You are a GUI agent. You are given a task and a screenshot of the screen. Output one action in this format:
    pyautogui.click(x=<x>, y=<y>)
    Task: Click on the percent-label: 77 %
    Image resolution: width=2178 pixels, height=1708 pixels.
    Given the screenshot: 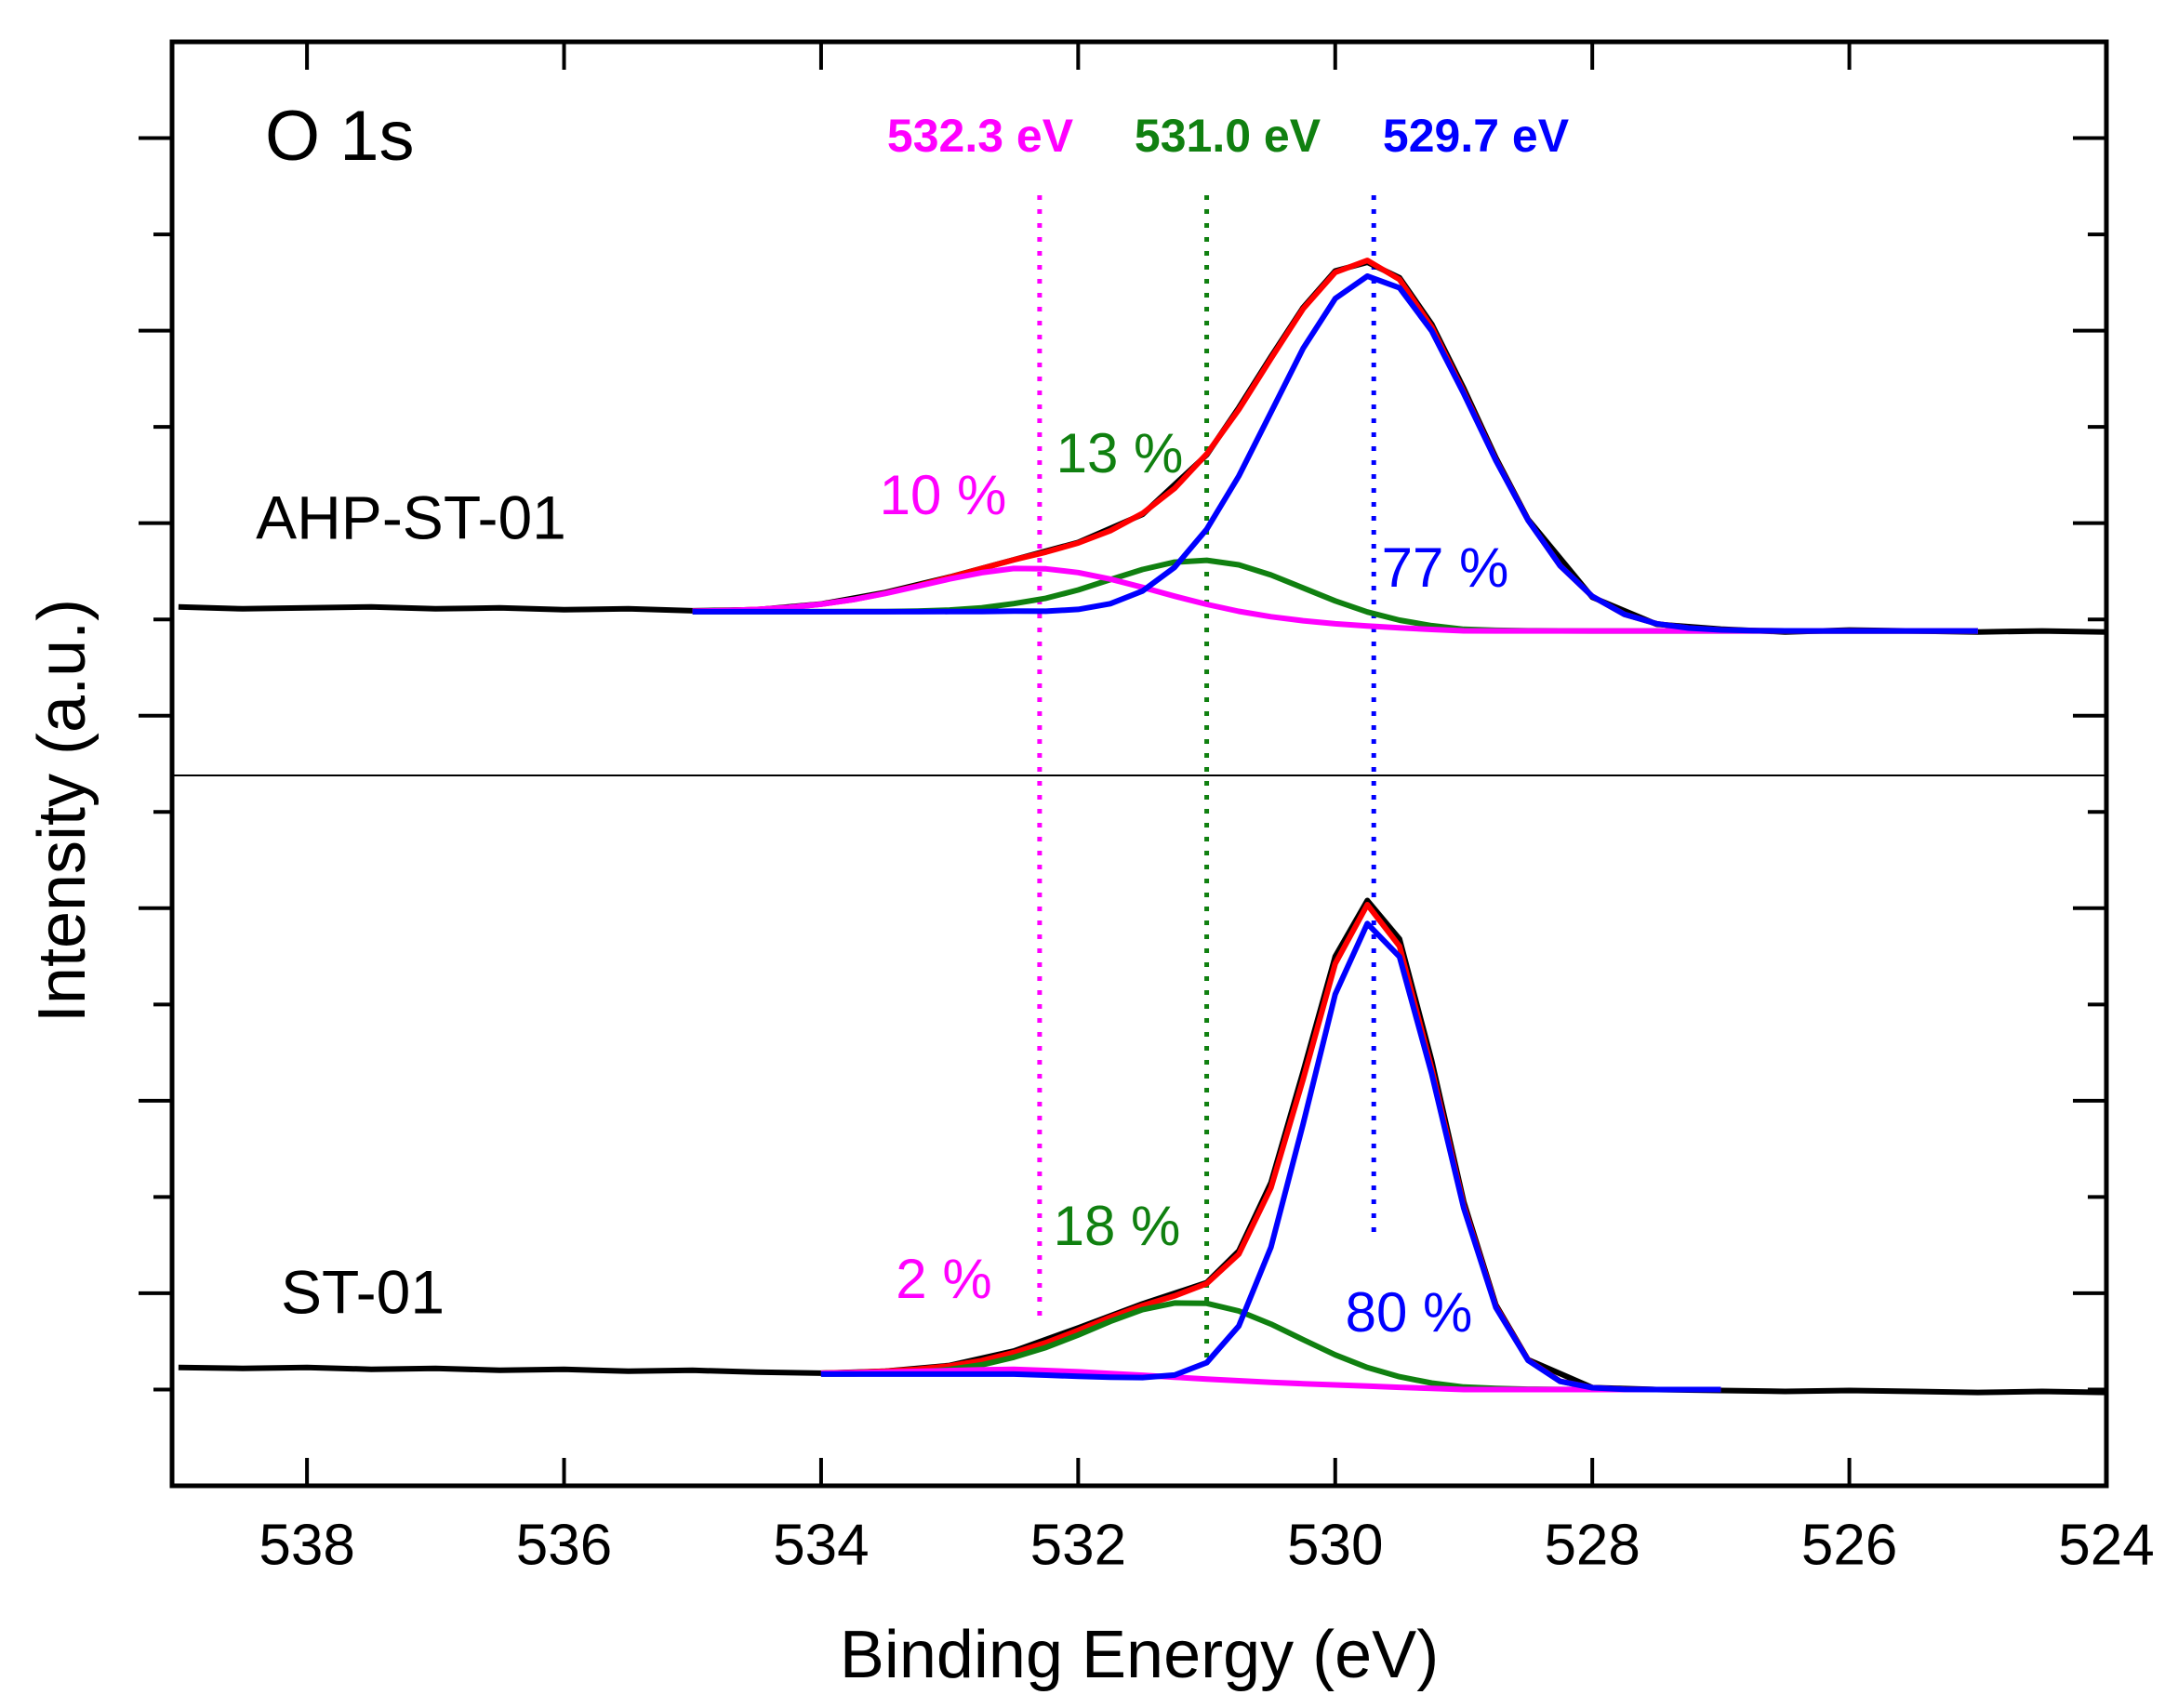 What is the action you would take?
    pyautogui.click(x=1445, y=567)
    